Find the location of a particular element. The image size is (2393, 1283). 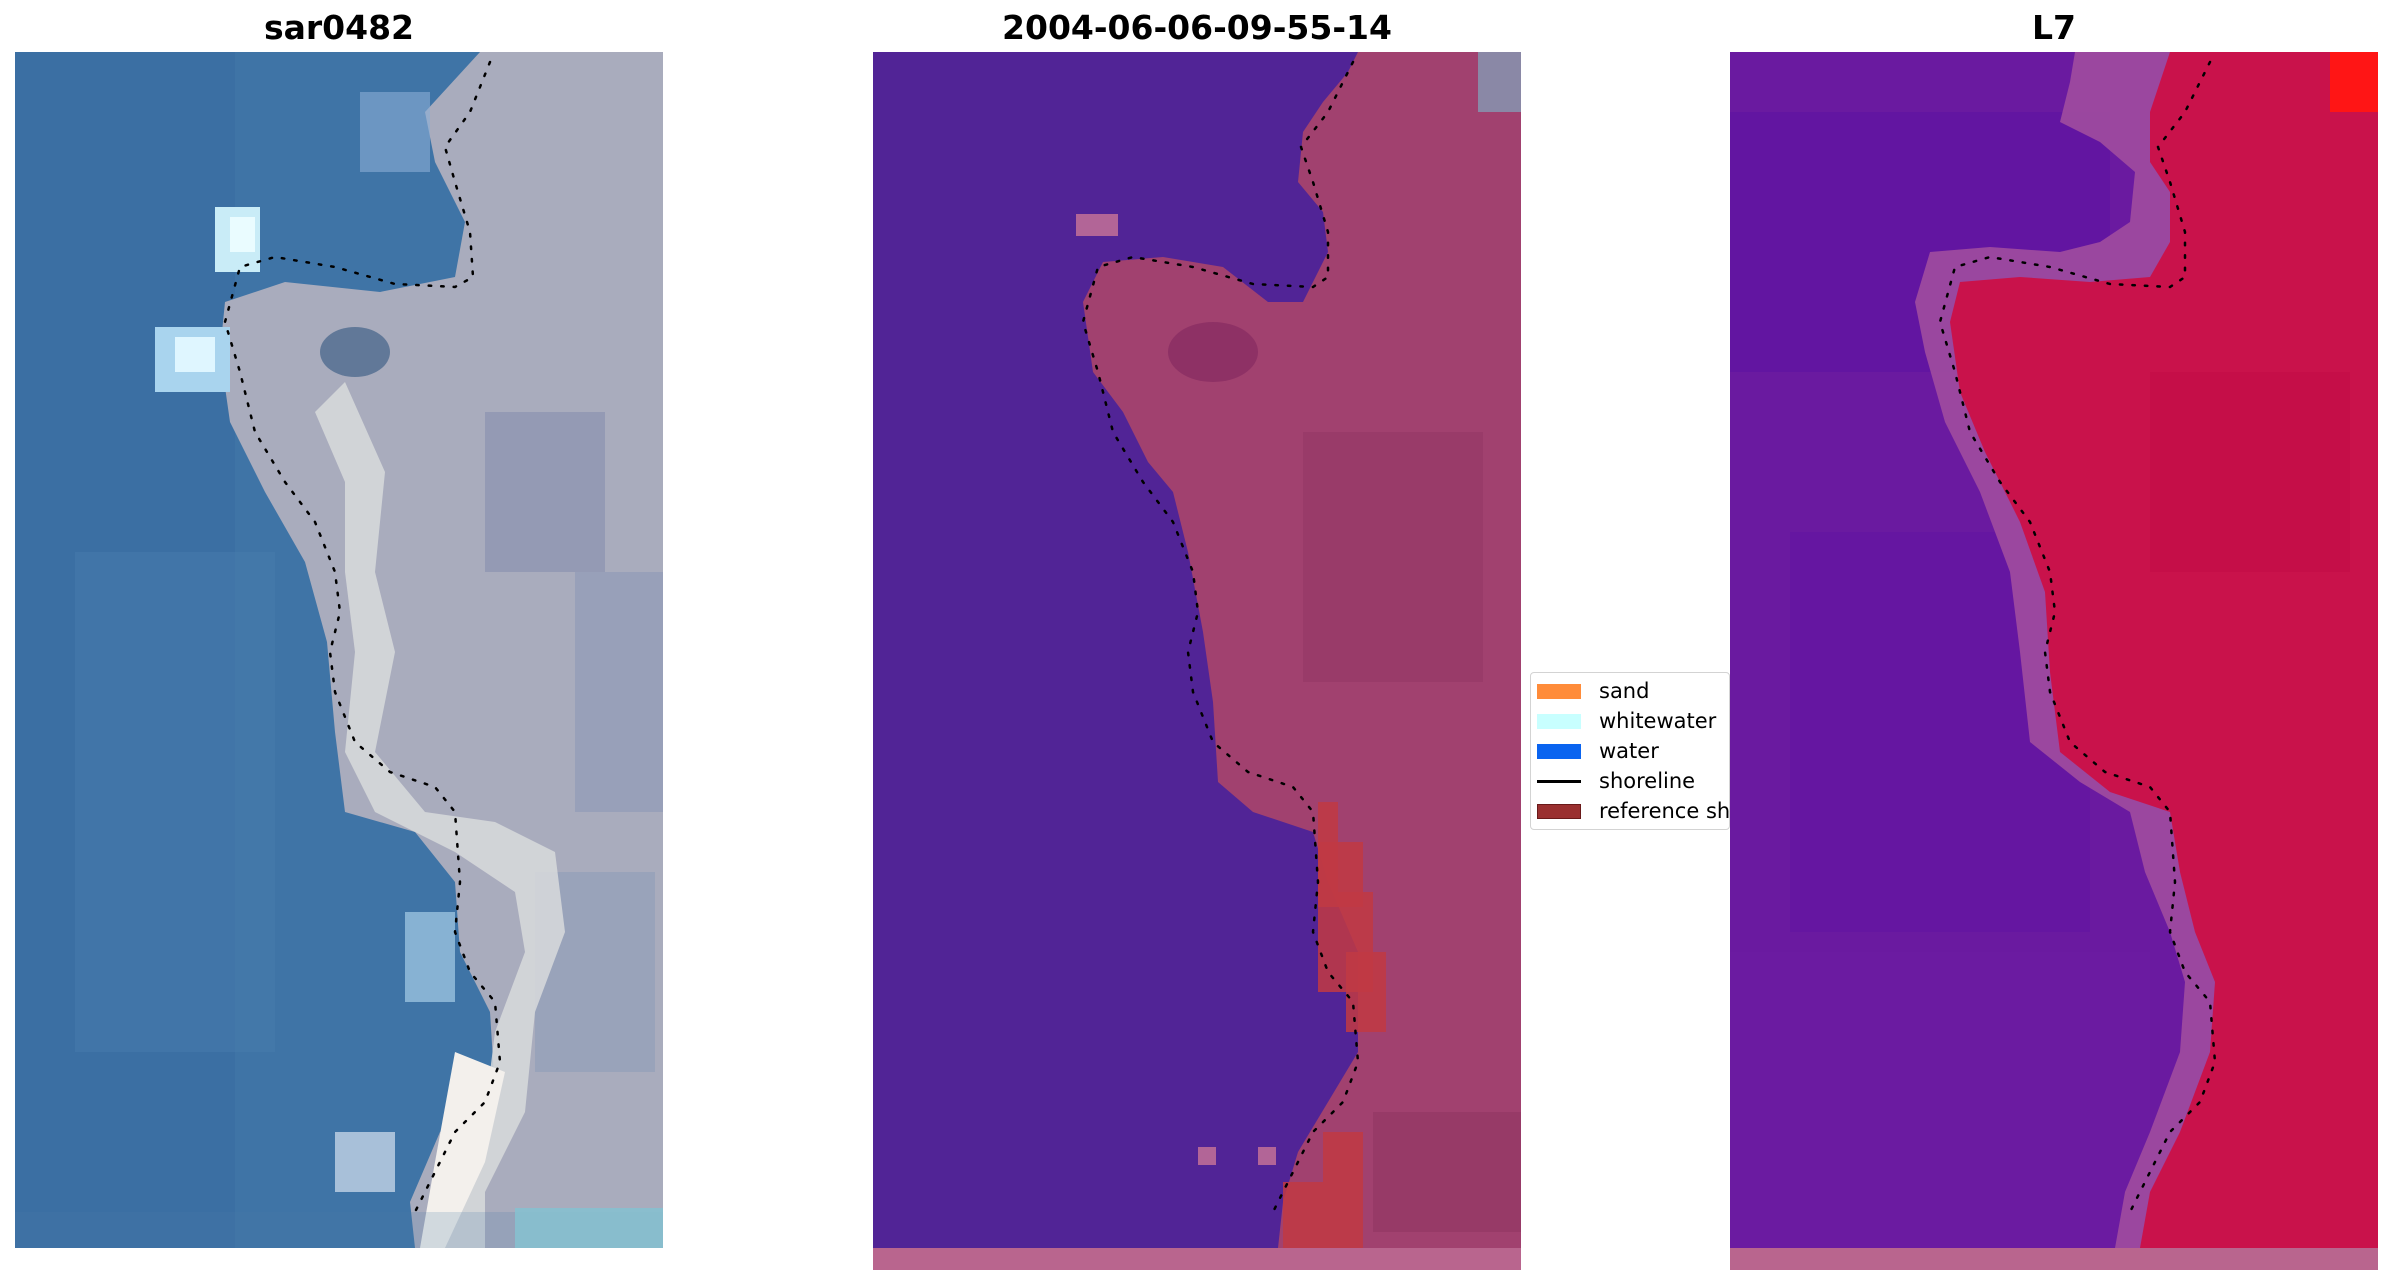

legend-label: whitewater is located at coordinates (1658, 721).